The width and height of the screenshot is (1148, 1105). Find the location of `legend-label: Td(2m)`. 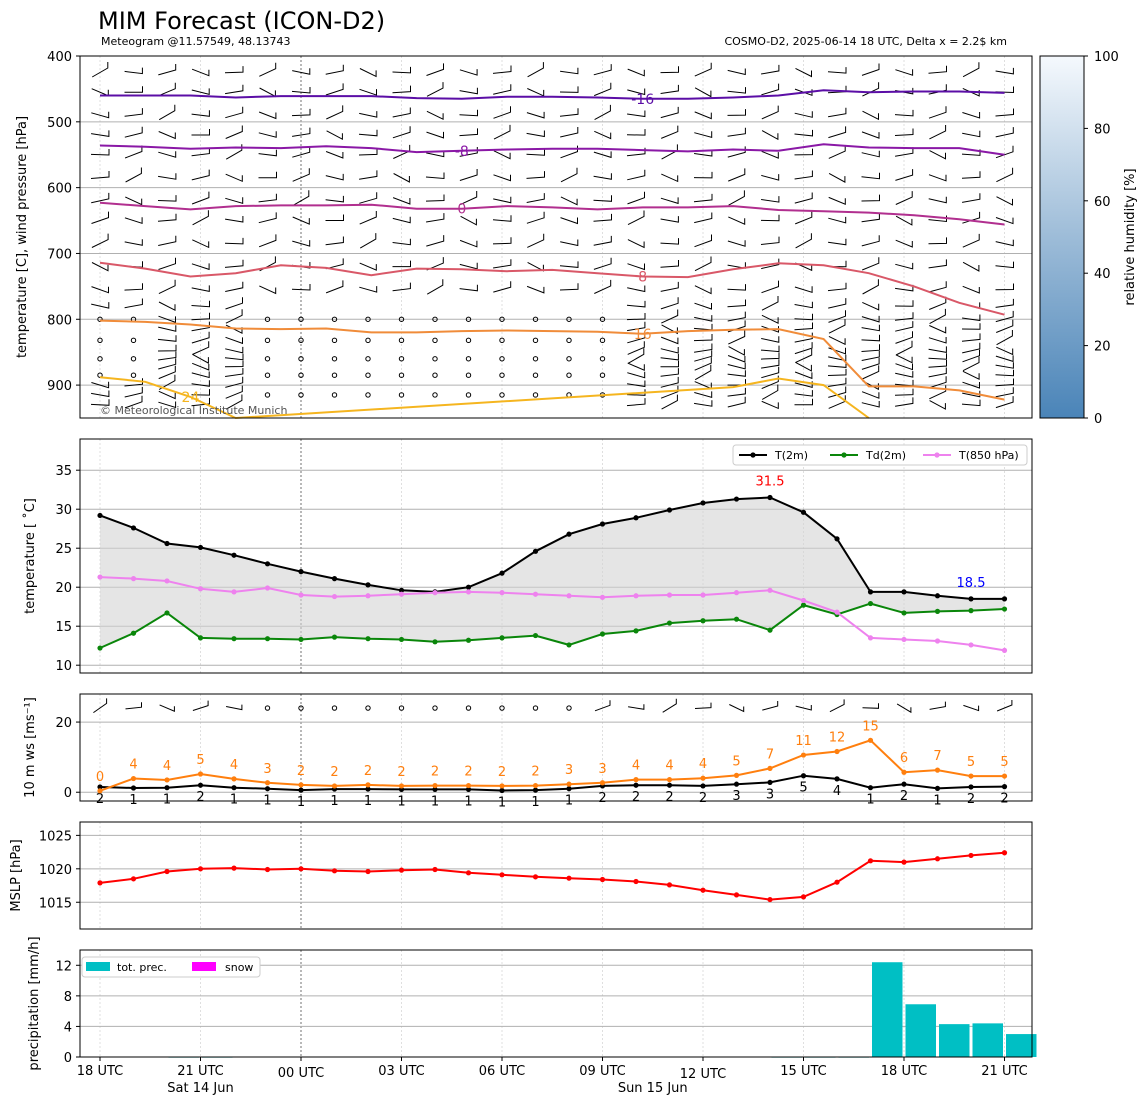

legend-label: Td(2m) is located at coordinates (885, 455).